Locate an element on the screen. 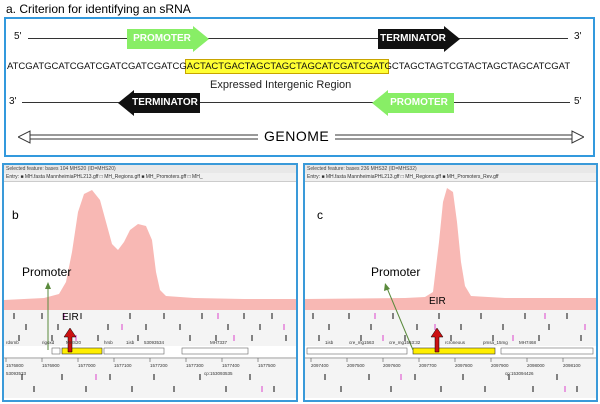 The image size is (600, 404). panel-c-eir-label: EIR is located at coordinates (437, 301).